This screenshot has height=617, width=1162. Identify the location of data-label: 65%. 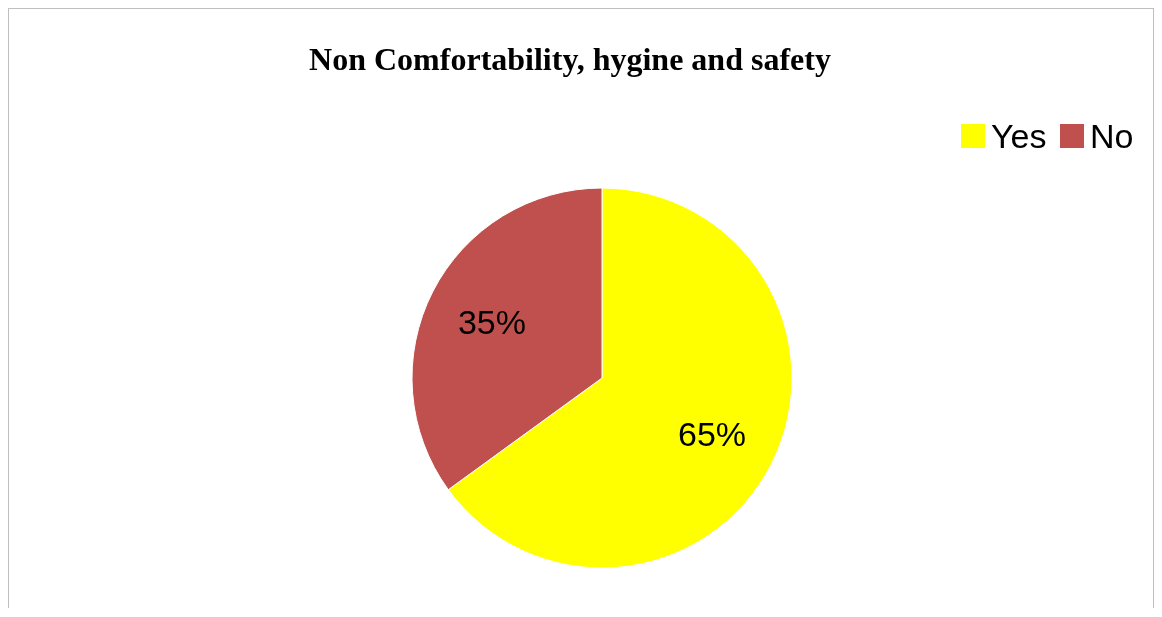
(712, 434).